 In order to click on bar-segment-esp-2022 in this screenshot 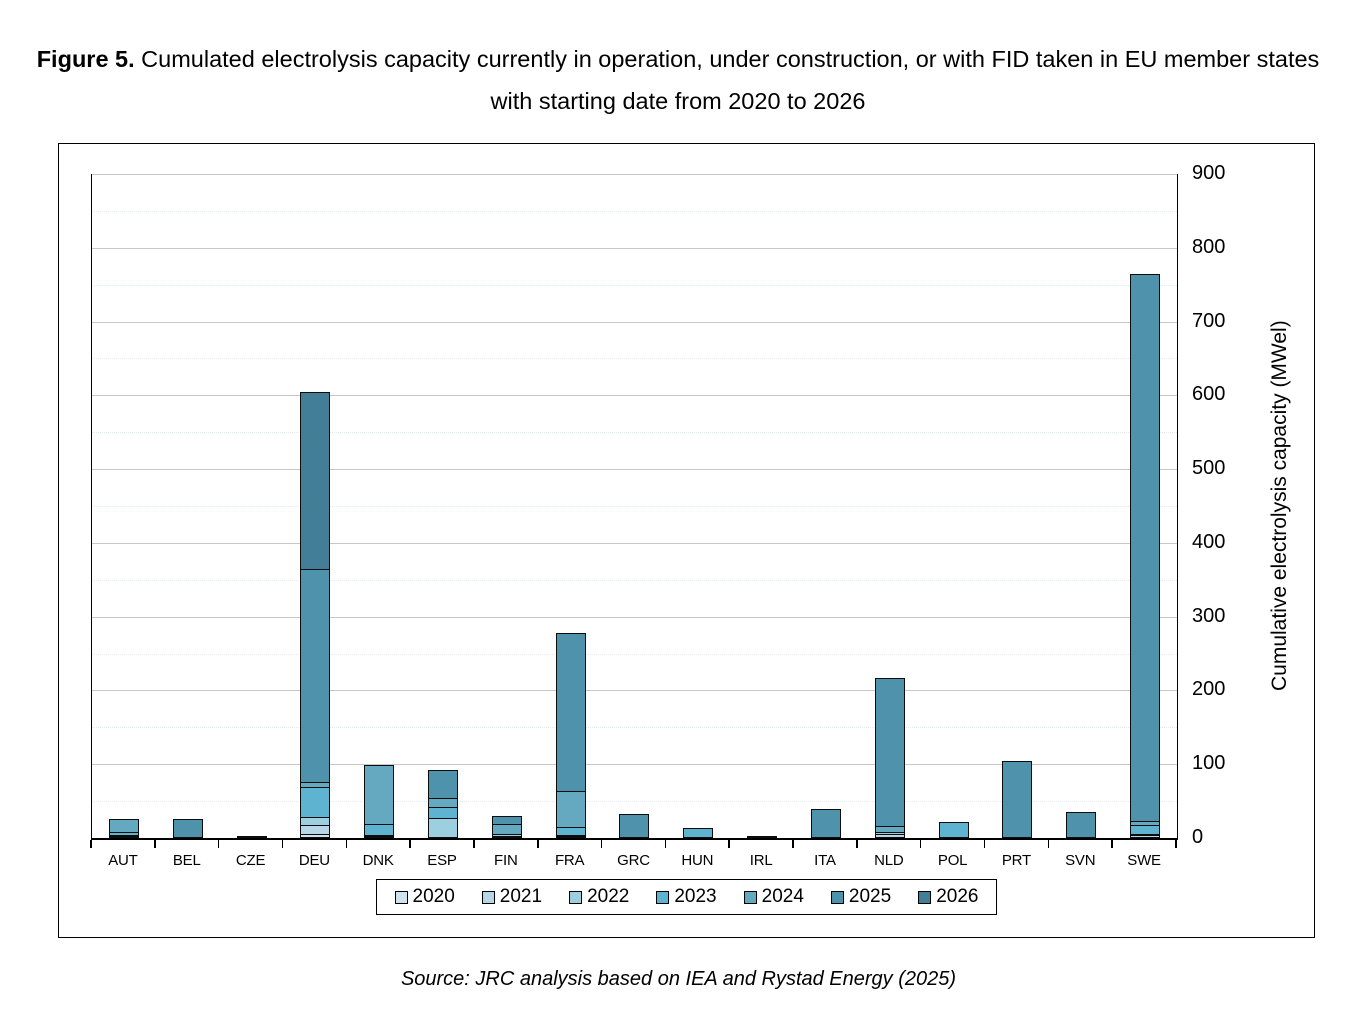, I will do `click(443, 828)`.